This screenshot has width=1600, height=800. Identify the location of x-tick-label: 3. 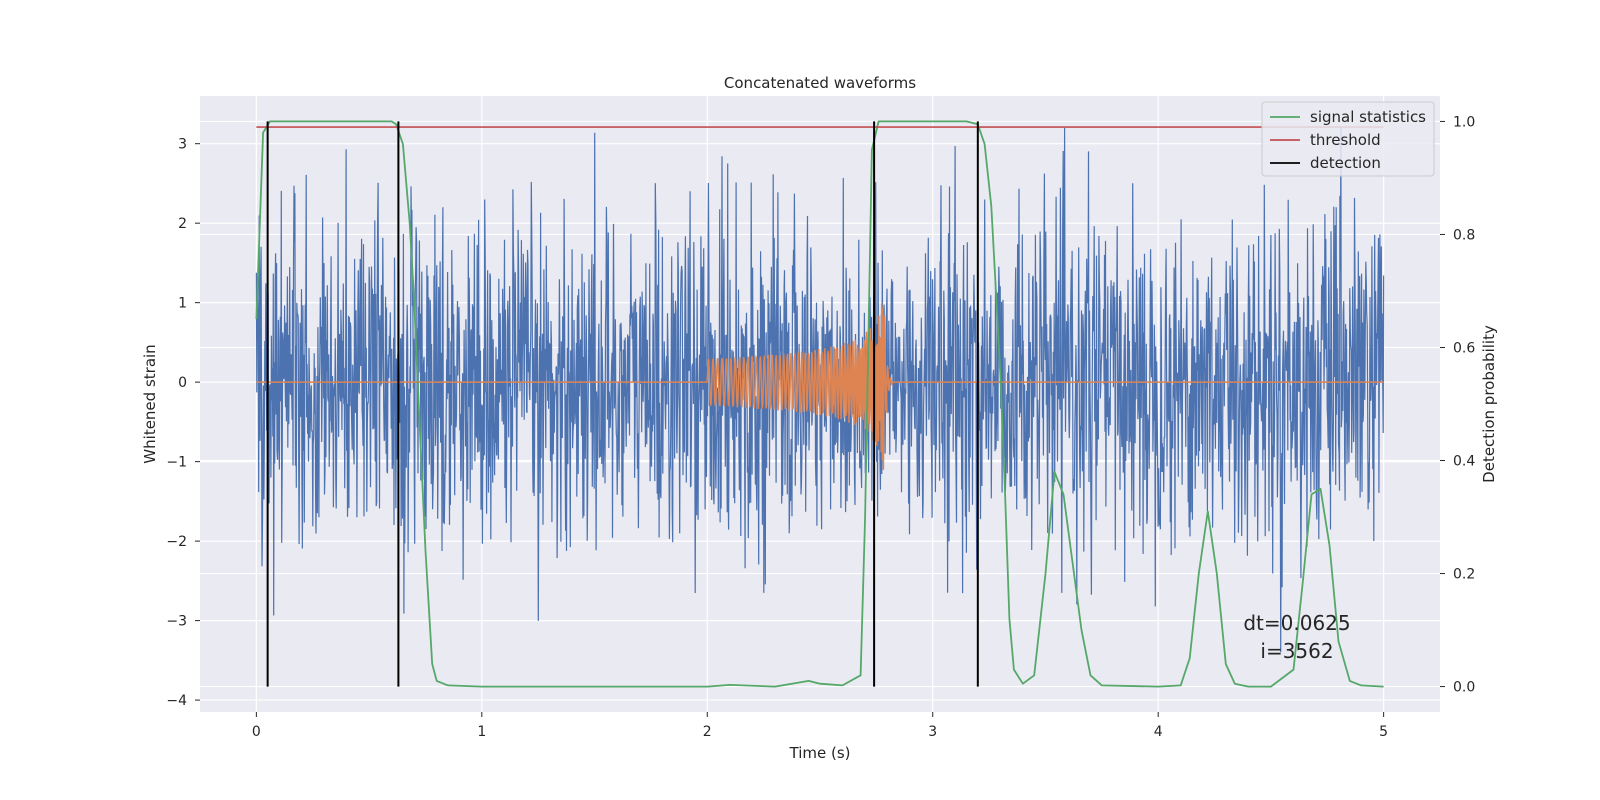
(932, 732).